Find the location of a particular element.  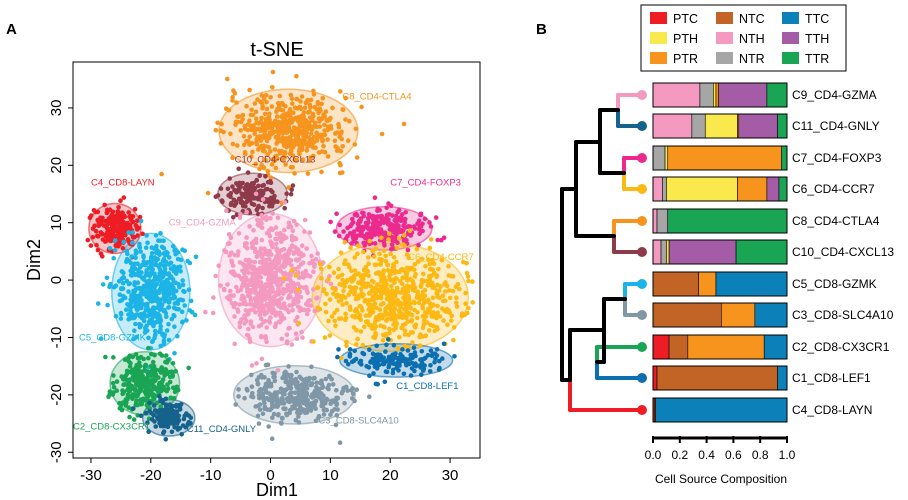

bar-outline is located at coordinates (720, 284).